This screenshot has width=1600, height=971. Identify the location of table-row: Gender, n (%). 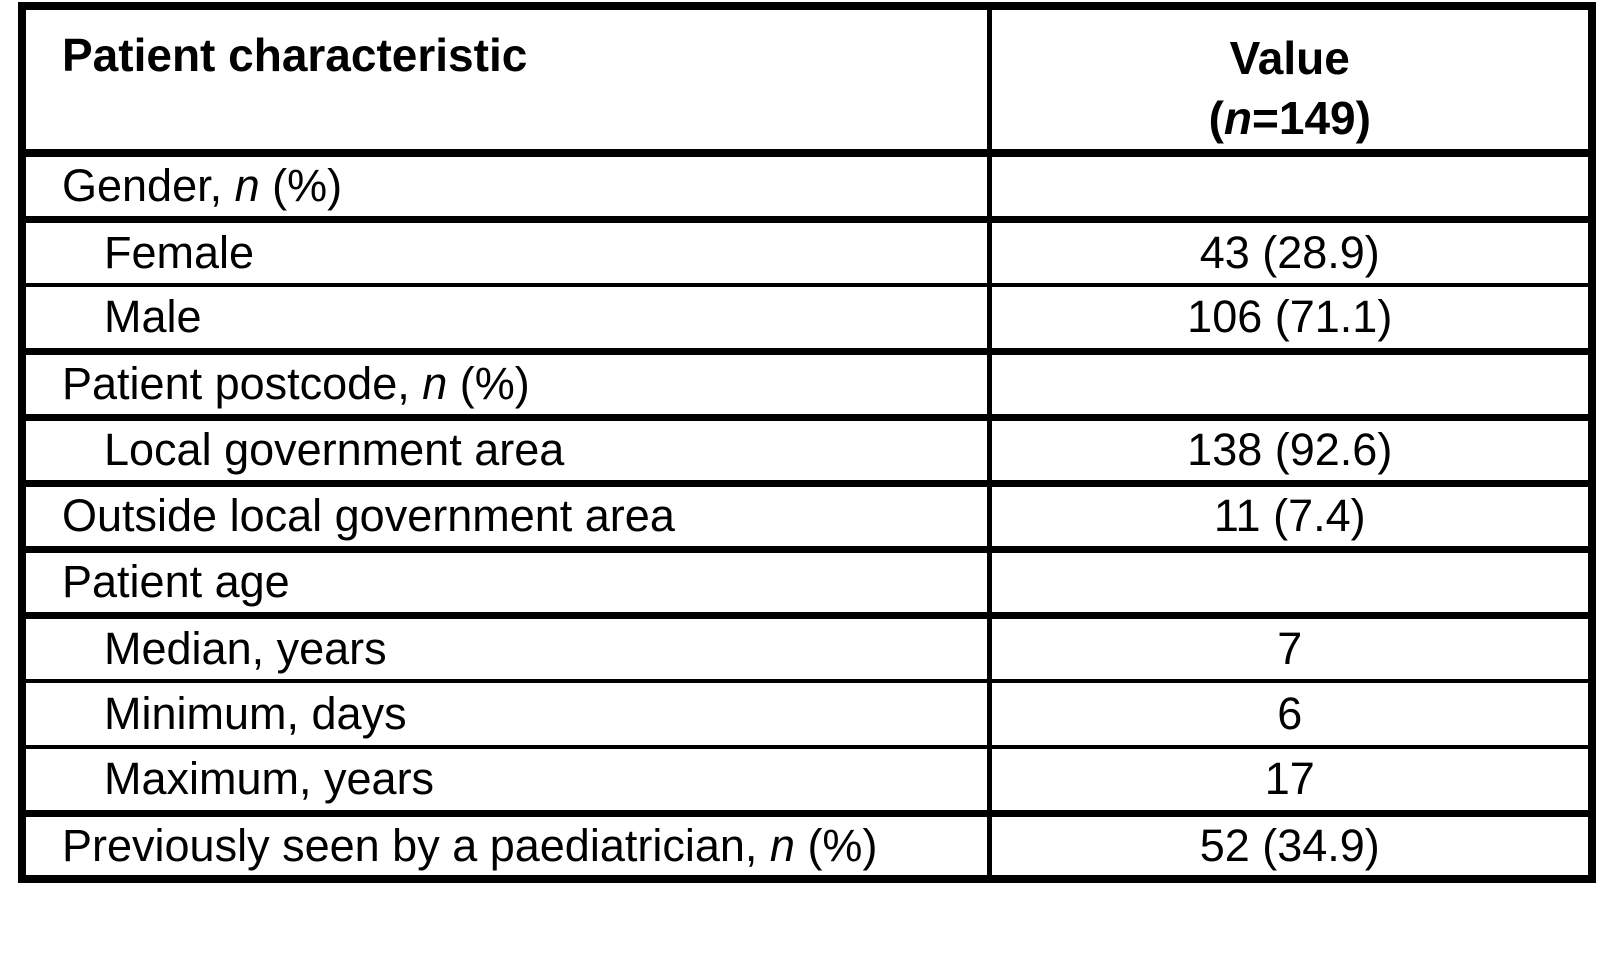
(807, 186).